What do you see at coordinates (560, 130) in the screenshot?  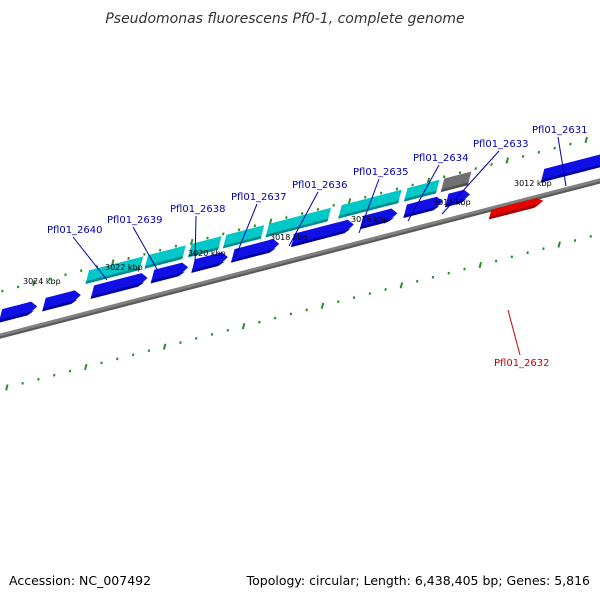 I see `gene-label: Pfl01_2631` at bounding box center [560, 130].